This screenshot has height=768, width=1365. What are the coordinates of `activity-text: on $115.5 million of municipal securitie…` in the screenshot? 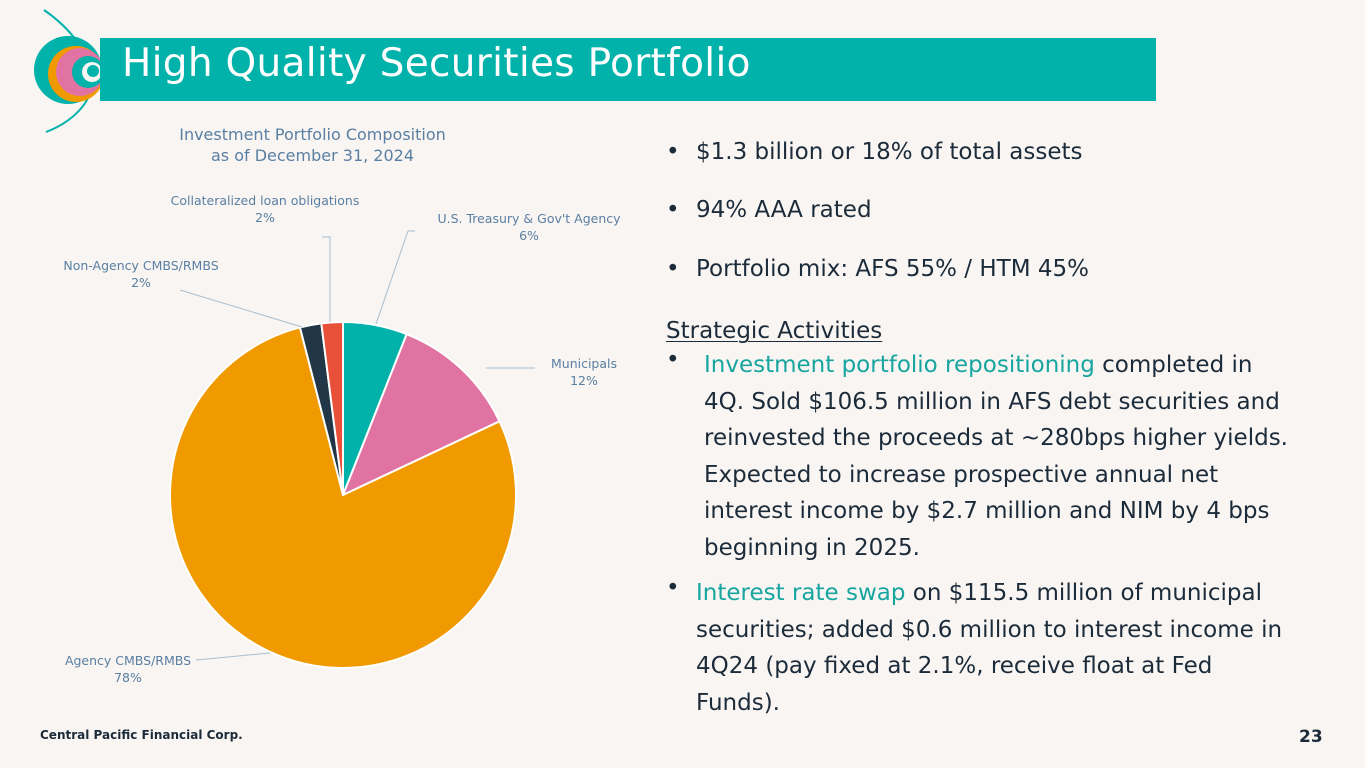 It's located at (989, 648).